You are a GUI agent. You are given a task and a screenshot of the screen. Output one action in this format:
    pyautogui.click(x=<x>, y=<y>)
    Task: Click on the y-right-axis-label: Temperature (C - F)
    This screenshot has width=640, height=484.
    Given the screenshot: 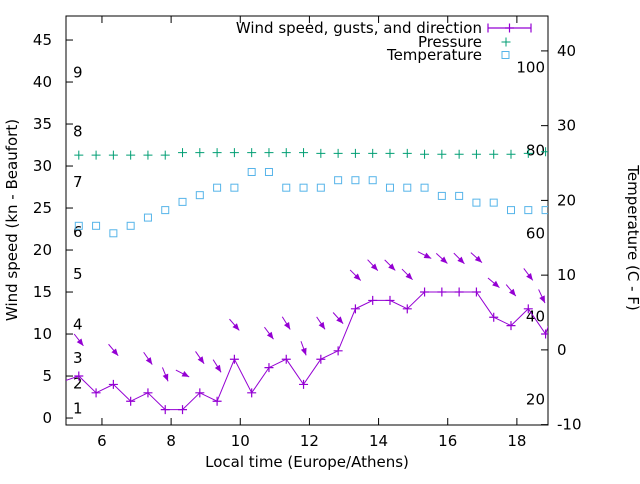 What is the action you would take?
    pyautogui.click(x=632, y=237)
    